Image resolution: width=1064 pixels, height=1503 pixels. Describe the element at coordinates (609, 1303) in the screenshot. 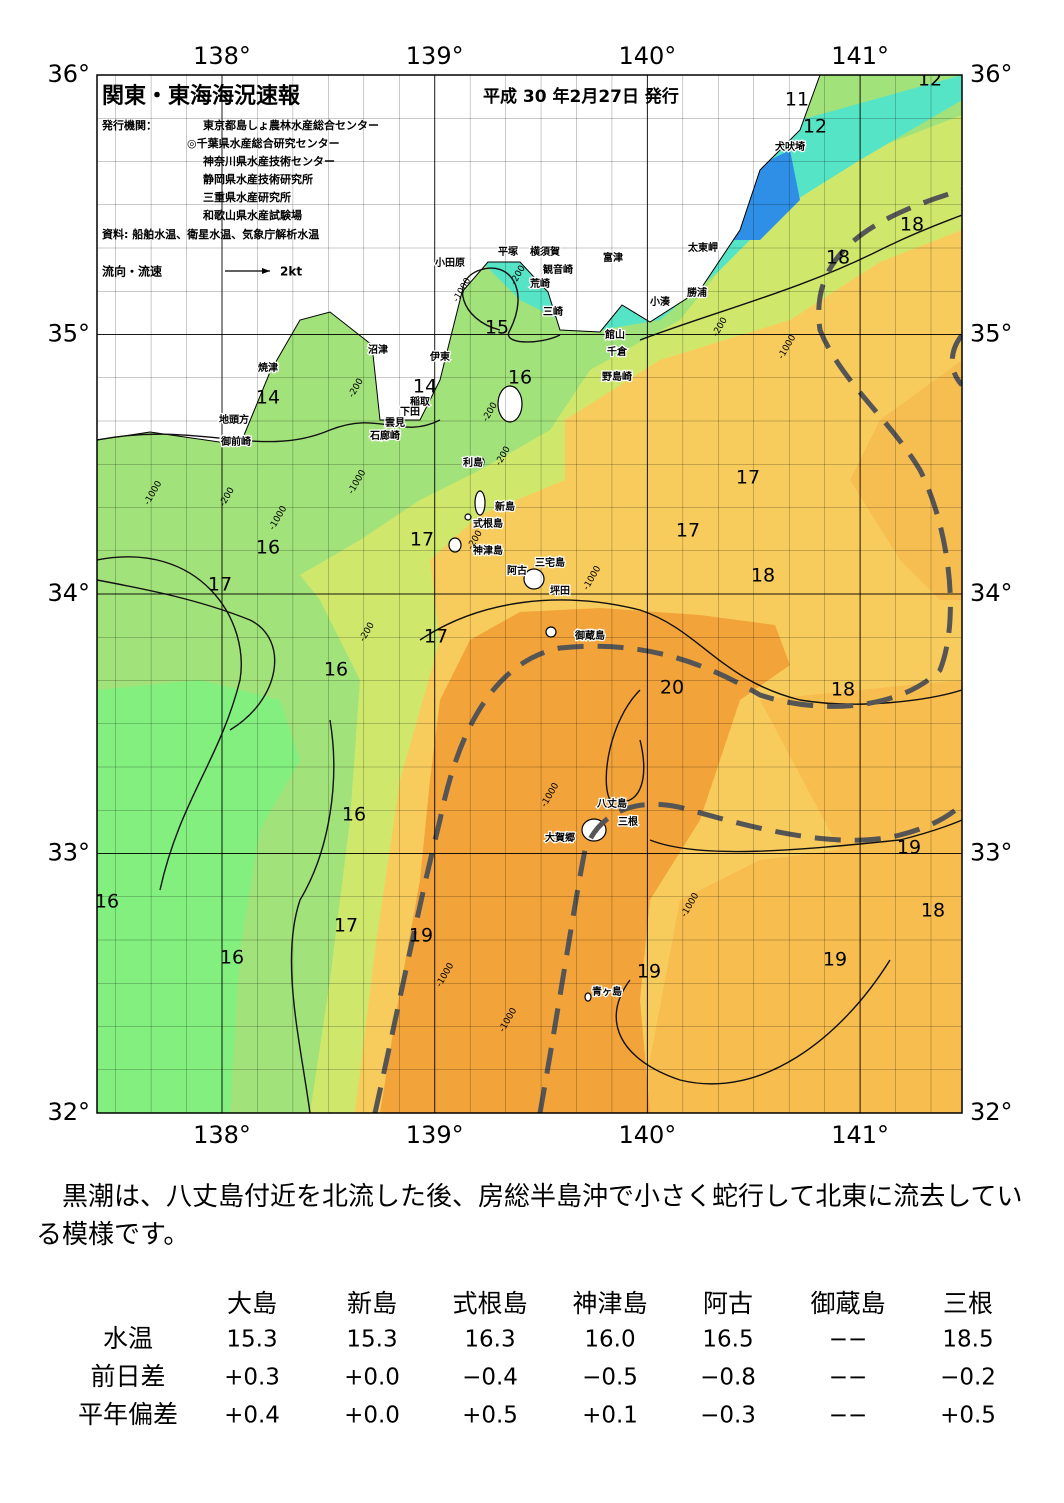

I see `table-header: 神津島` at that location.